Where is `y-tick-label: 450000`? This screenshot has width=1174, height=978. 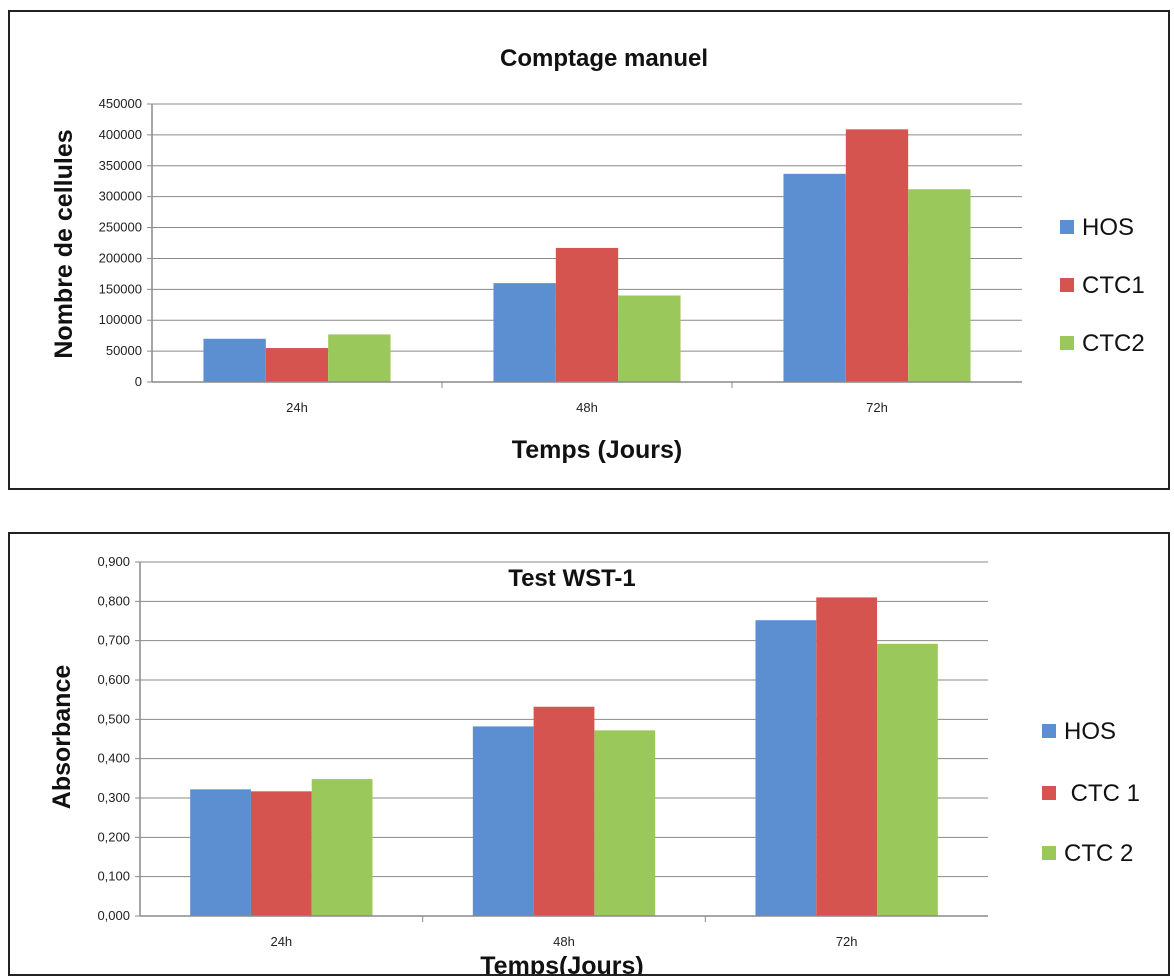 y-tick-label: 450000 is located at coordinates (120, 103).